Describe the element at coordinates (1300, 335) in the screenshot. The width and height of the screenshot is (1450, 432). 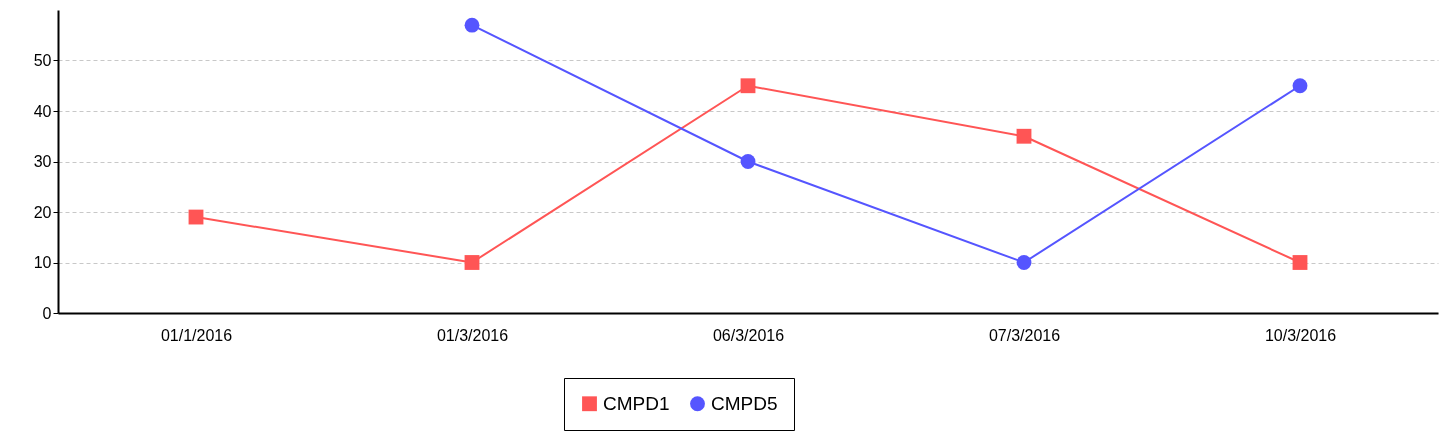
I see `x-tick-label: 10/3/2016` at that location.